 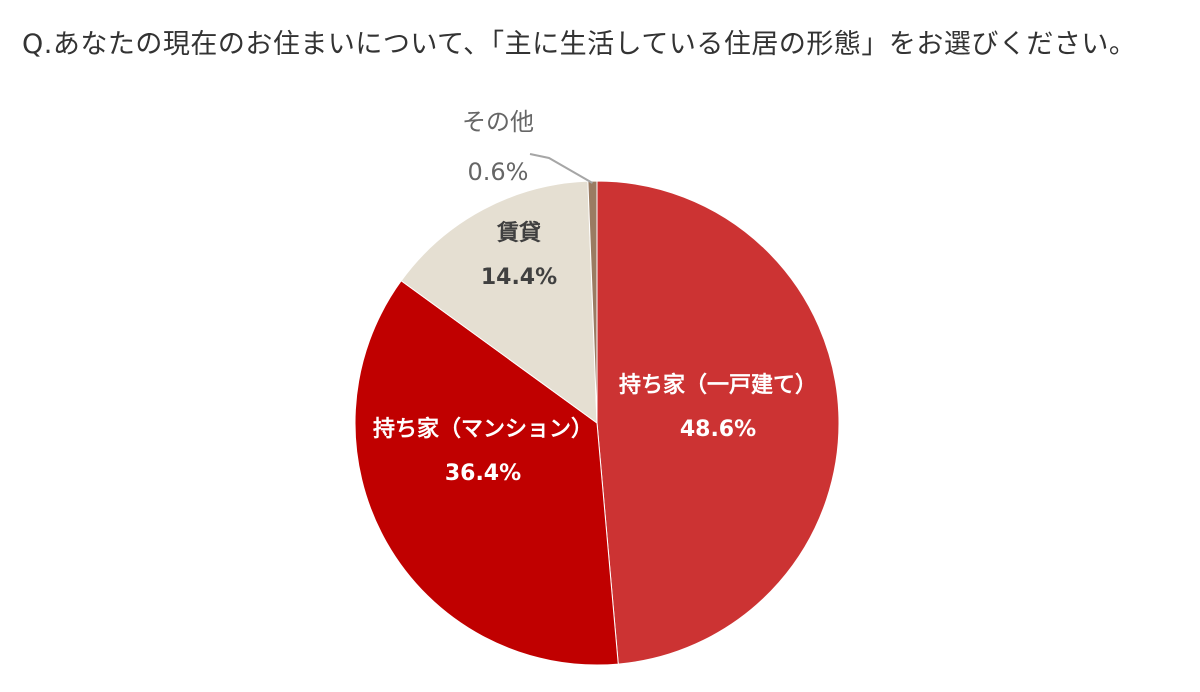 I want to click on slice-label: 持ち家（一戸建て）, so click(x=718, y=385).